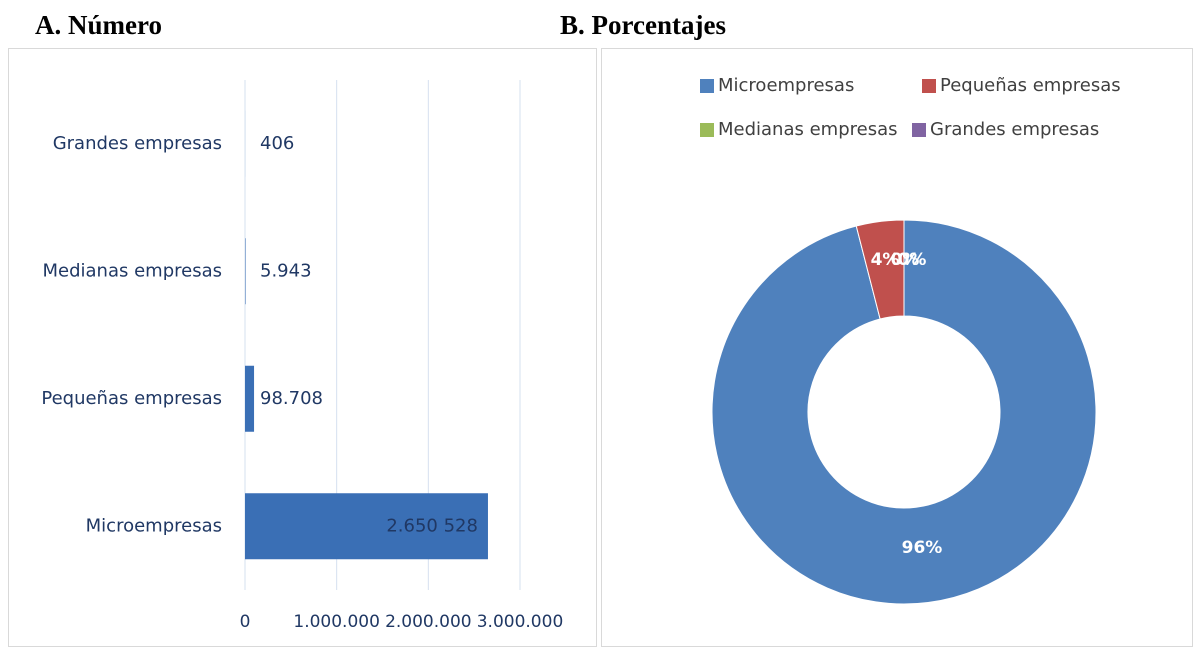 The image size is (1193, 647). What do you see at coordinates (286, 270) in the screenshot?
I see `value-label: 5.943` at bounding box center [286, 270].